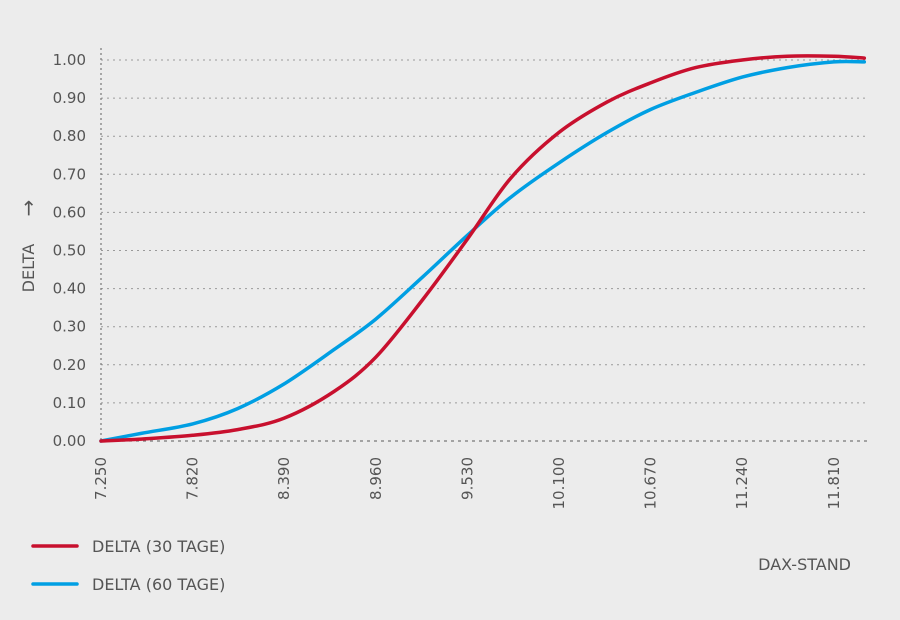 This screenshot has width=900, height=620. I want to click on y-axis-title: DELTA, so click(28, 268).